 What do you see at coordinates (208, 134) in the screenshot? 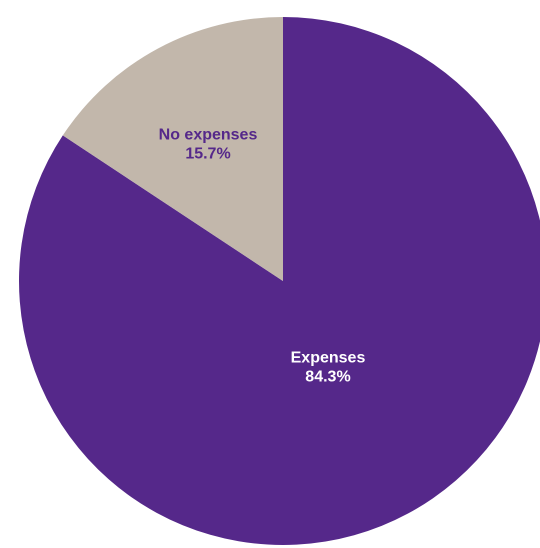
I see `pie-label-no-expenses: No expenses` at bounding box center [208, 134].